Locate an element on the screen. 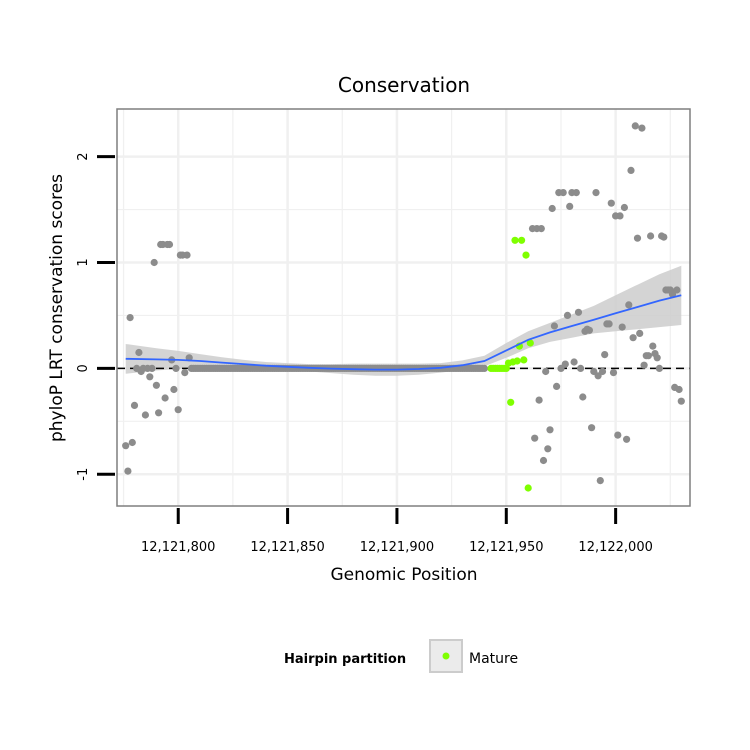 Image resolution: width=750 pixels, height=750 pixels. x-tick-label: 12,121,800 is located at coordinates (178, 547).